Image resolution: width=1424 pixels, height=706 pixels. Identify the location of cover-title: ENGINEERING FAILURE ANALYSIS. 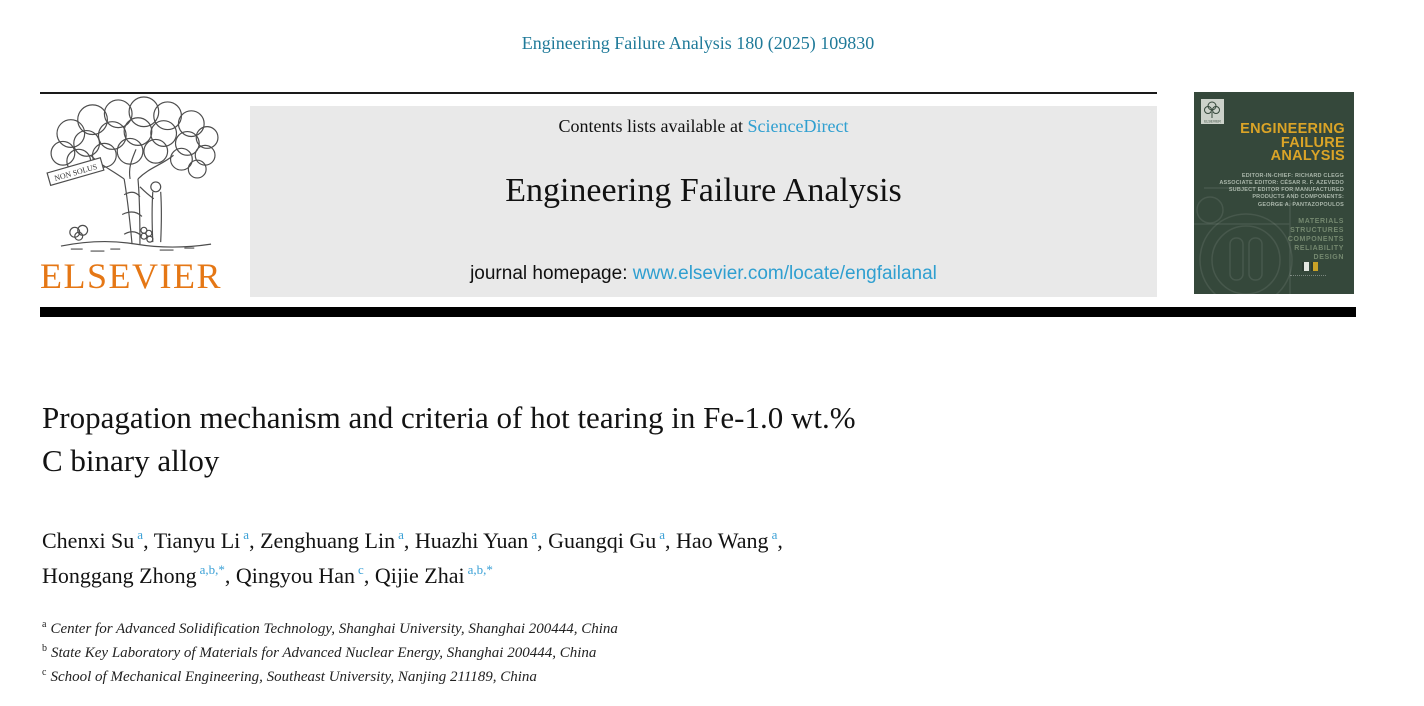
(1292, 142).